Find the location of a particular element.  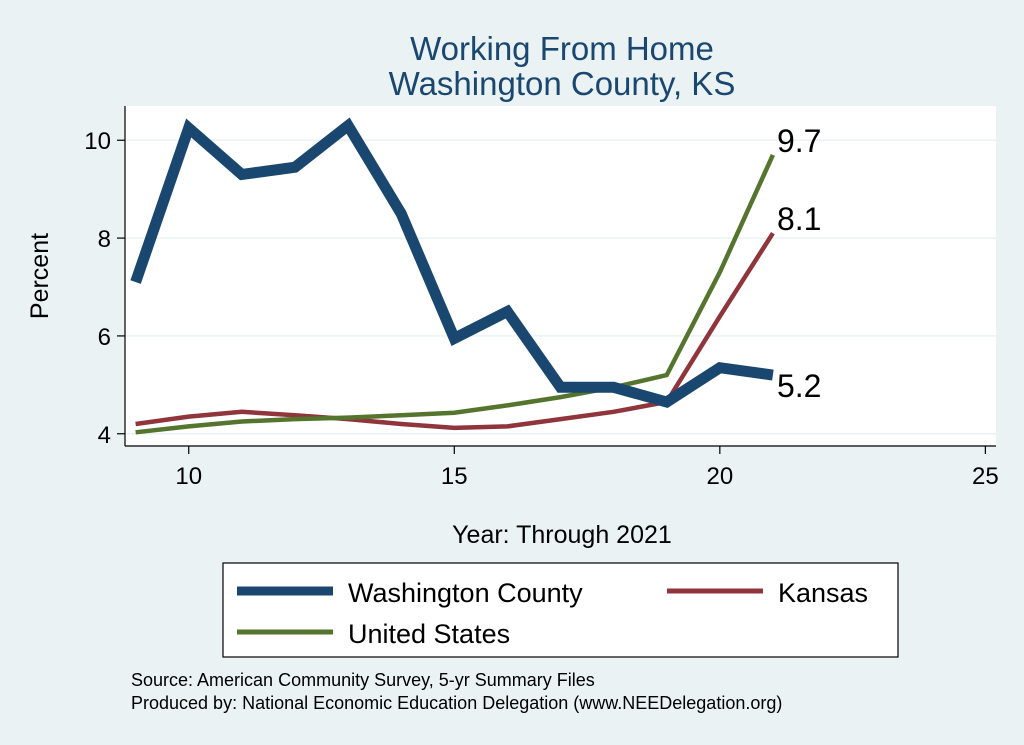

legend-box is located at coordinates (560, 610).